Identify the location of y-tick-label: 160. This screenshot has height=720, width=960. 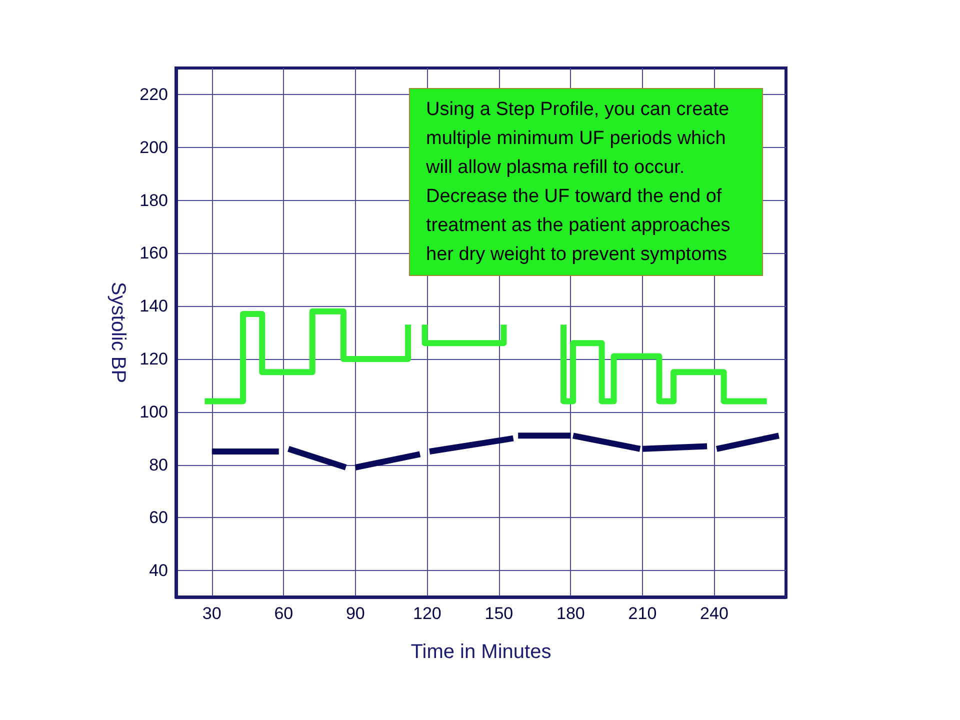
(154, 253).